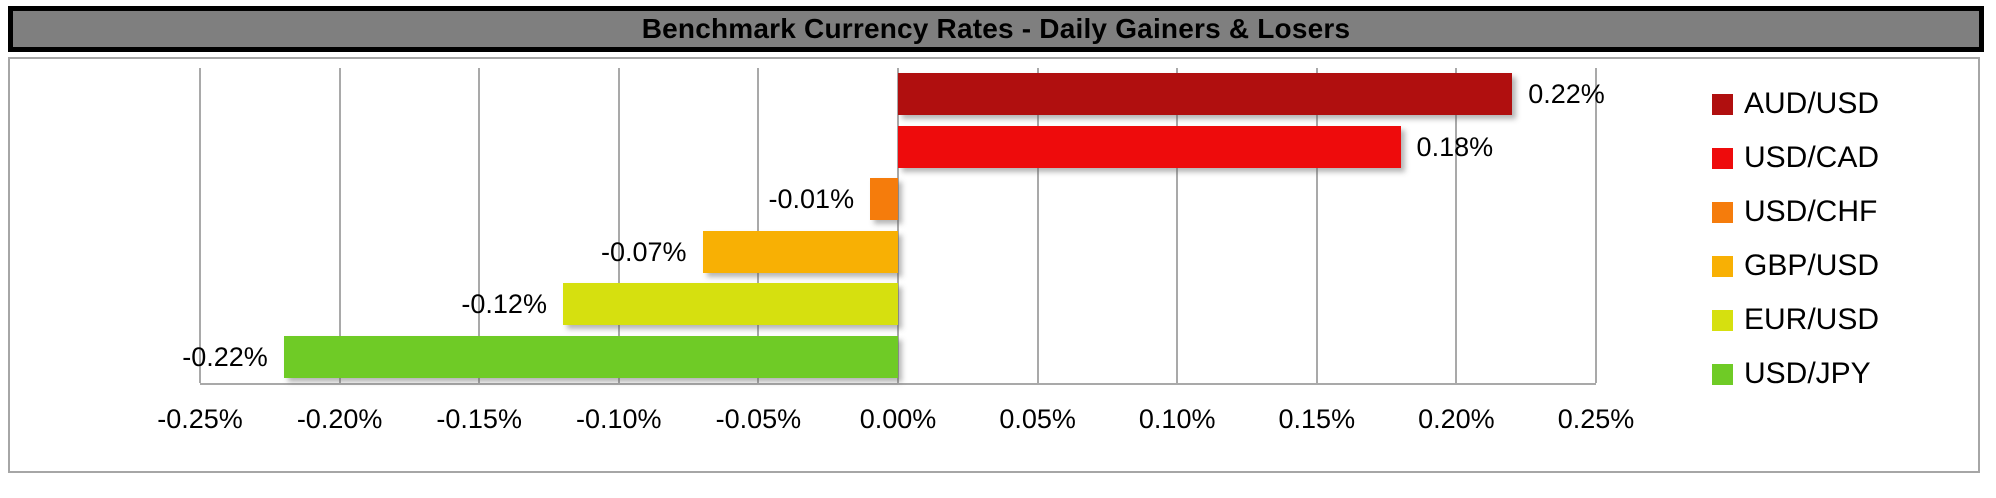  I want to click on legend-item-usd-chf: USD/CHF, so click(1795, 212).